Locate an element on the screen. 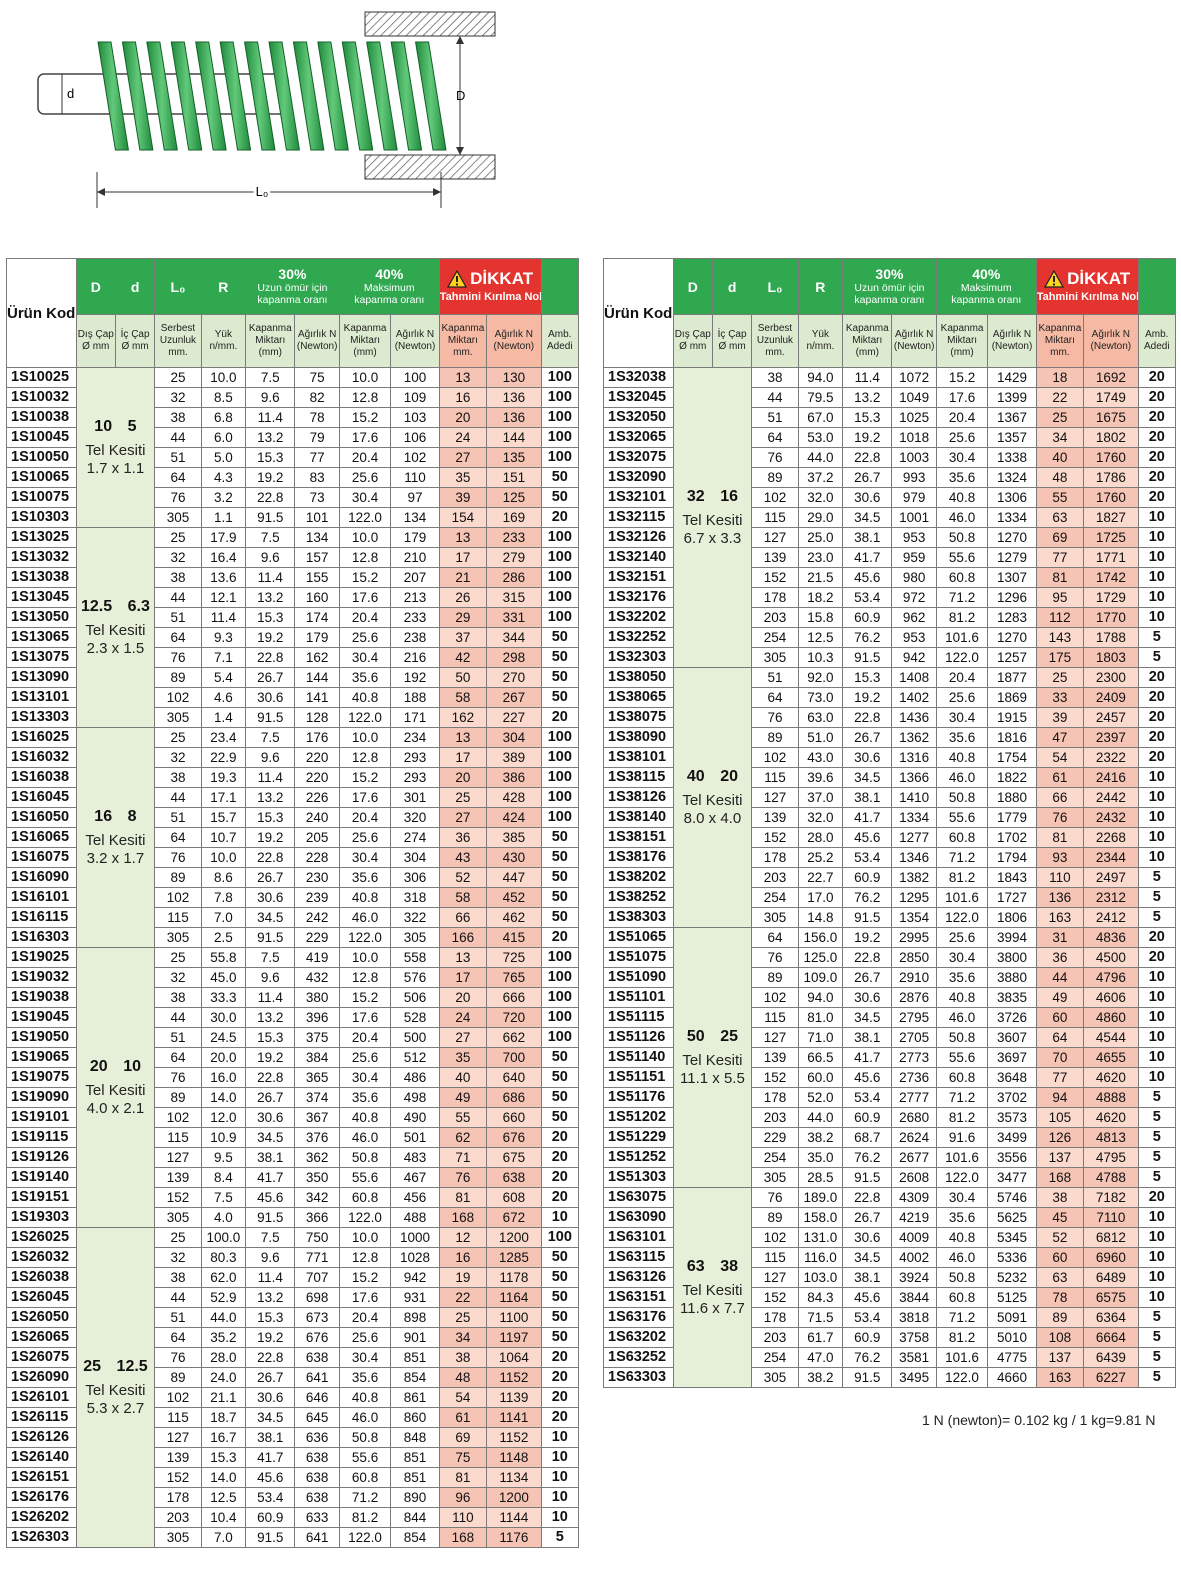  free-length: 51 is located at coordinates (178, 1317).